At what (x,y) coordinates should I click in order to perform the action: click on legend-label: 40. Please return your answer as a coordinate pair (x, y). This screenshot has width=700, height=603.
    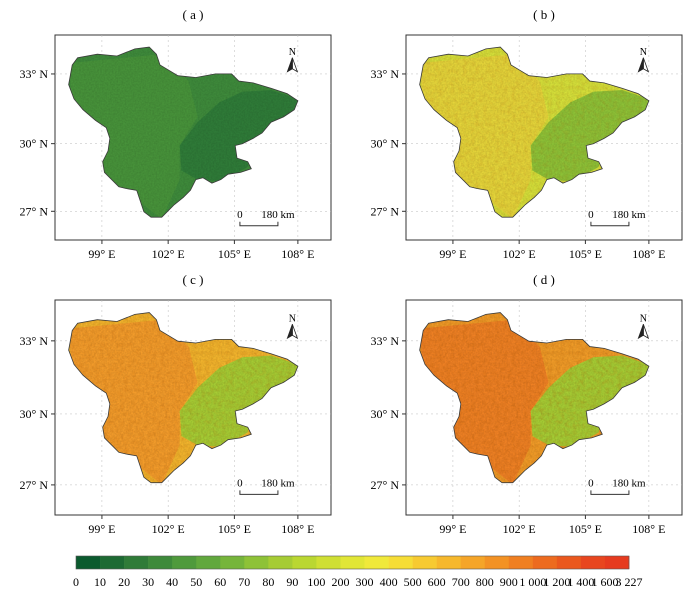
    Looking at the image, I should click on (172, 582).